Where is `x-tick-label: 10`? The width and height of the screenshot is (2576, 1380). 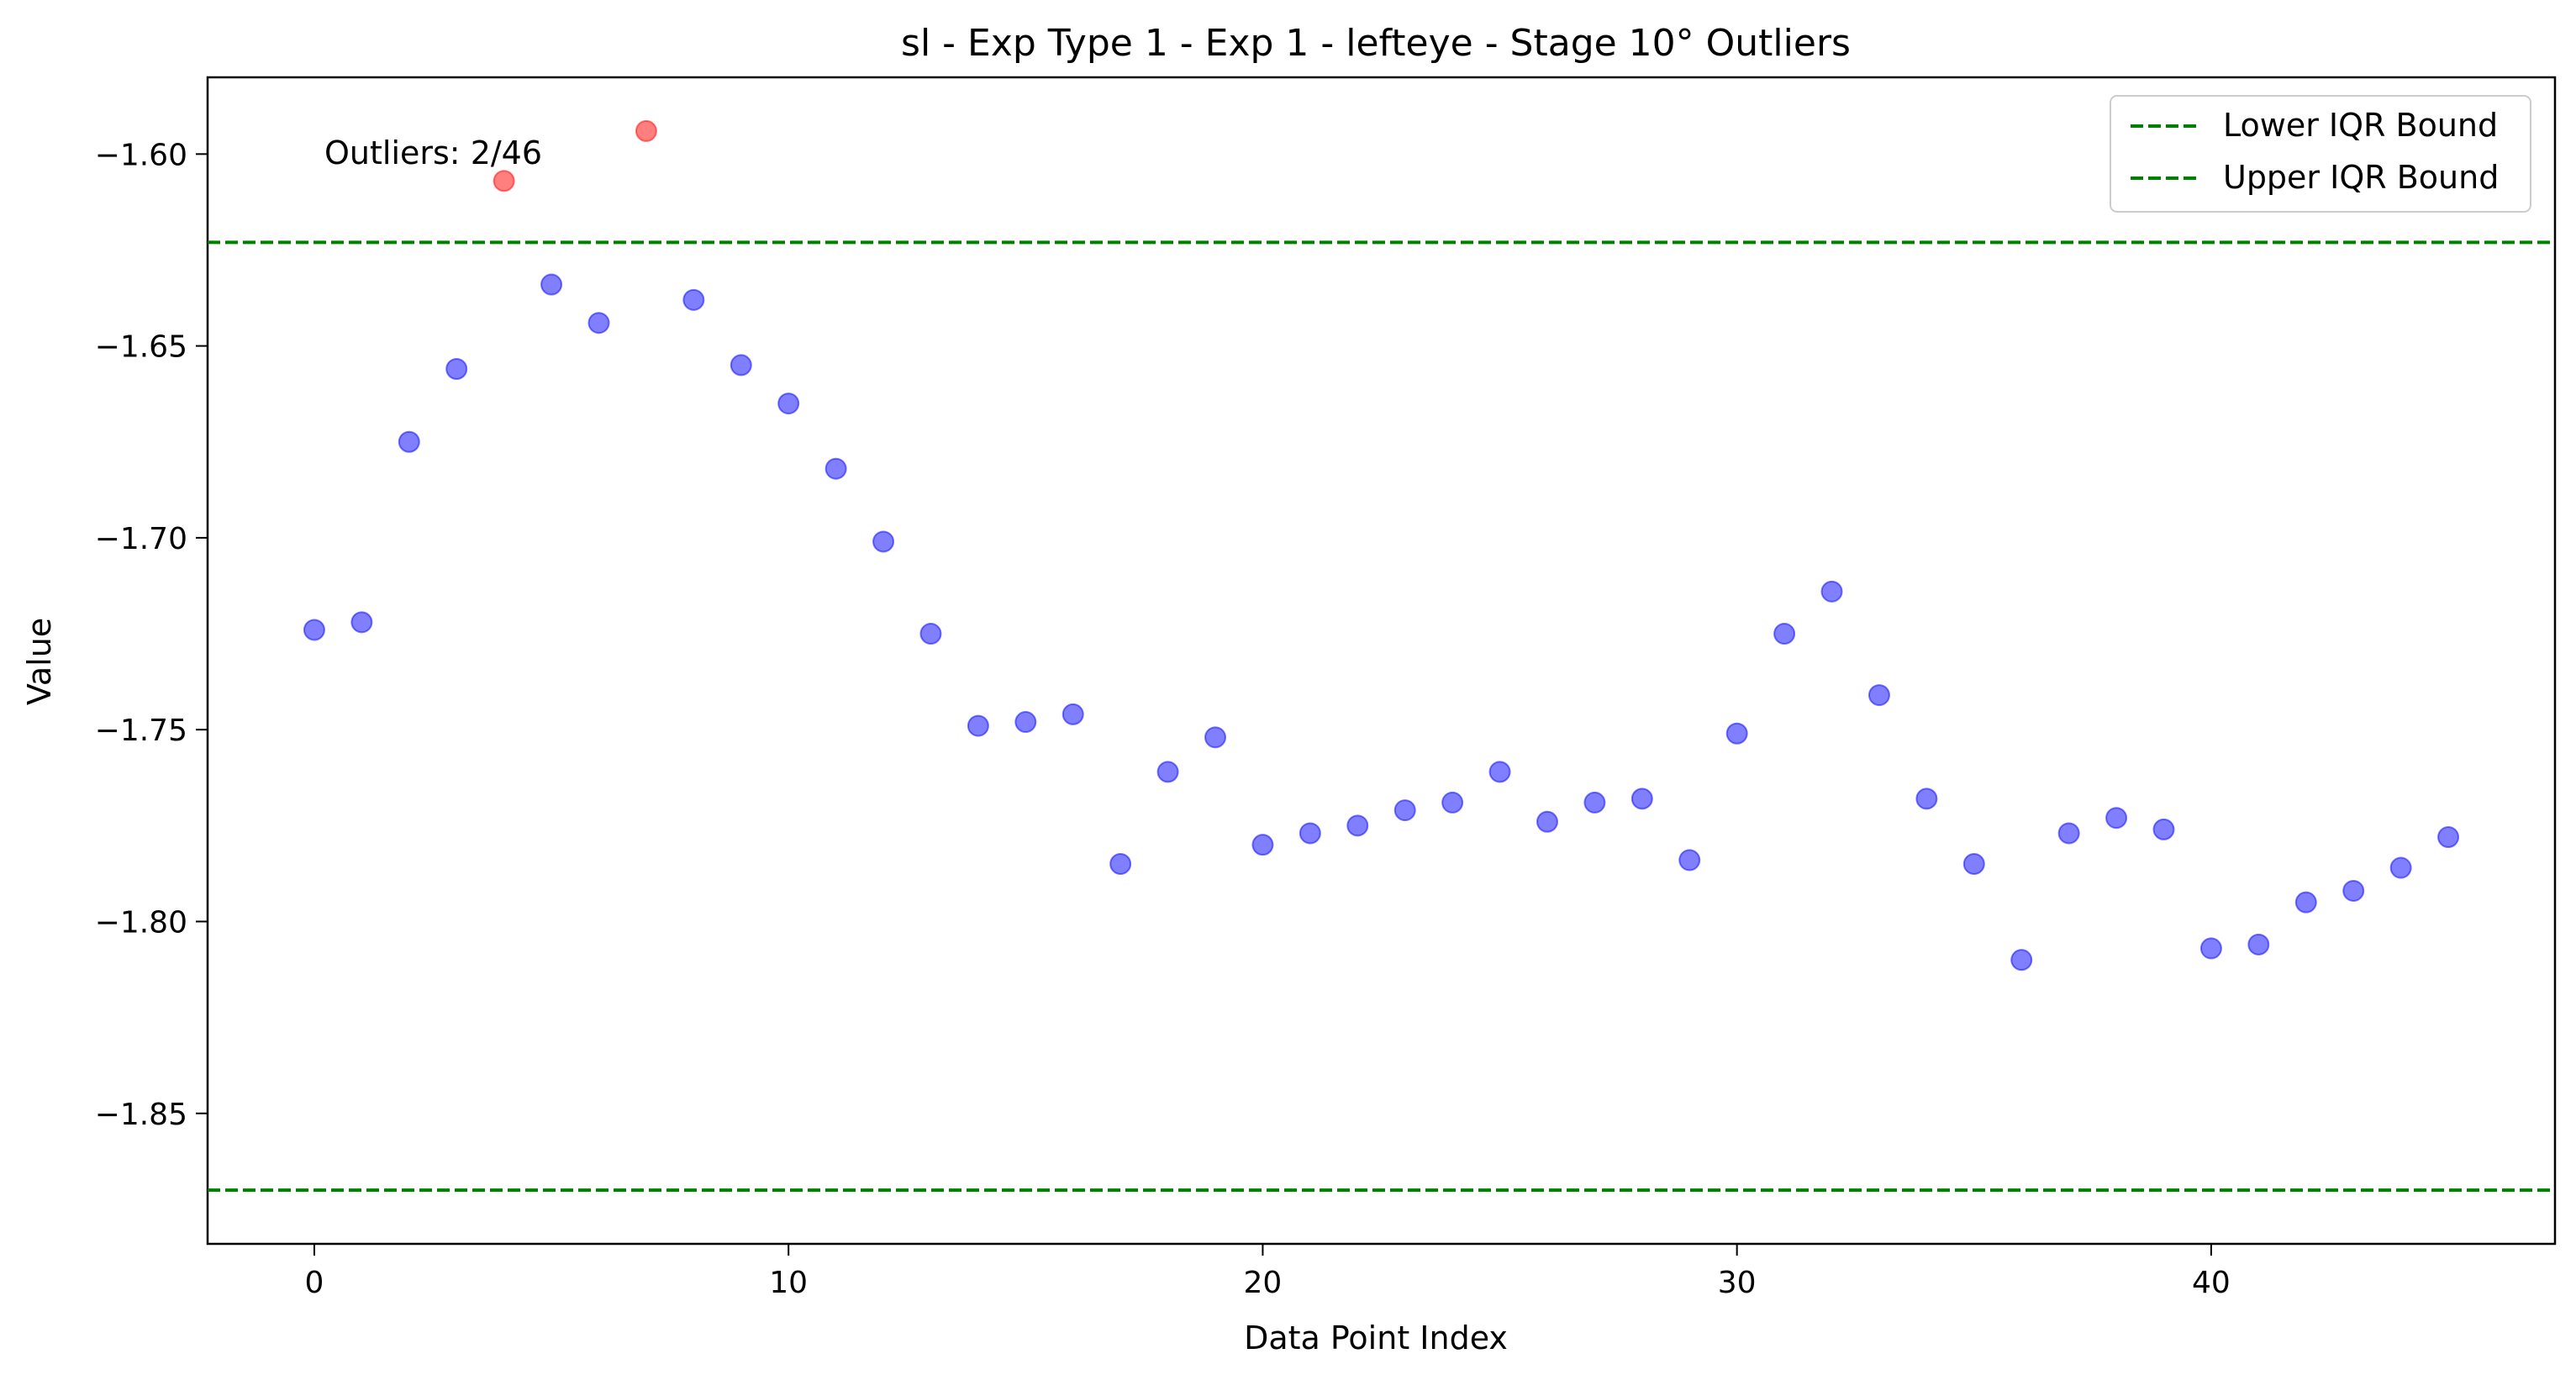 x-tick-label: 10 is located at coordinates (788, 1283).